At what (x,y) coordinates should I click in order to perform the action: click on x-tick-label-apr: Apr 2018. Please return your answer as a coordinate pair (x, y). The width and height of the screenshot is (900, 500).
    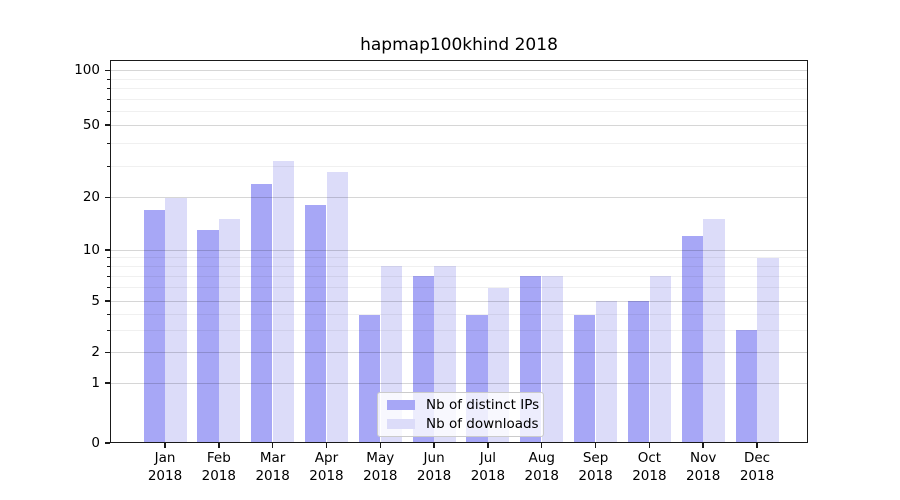
    Looking at the image, I should click on (326, 467).